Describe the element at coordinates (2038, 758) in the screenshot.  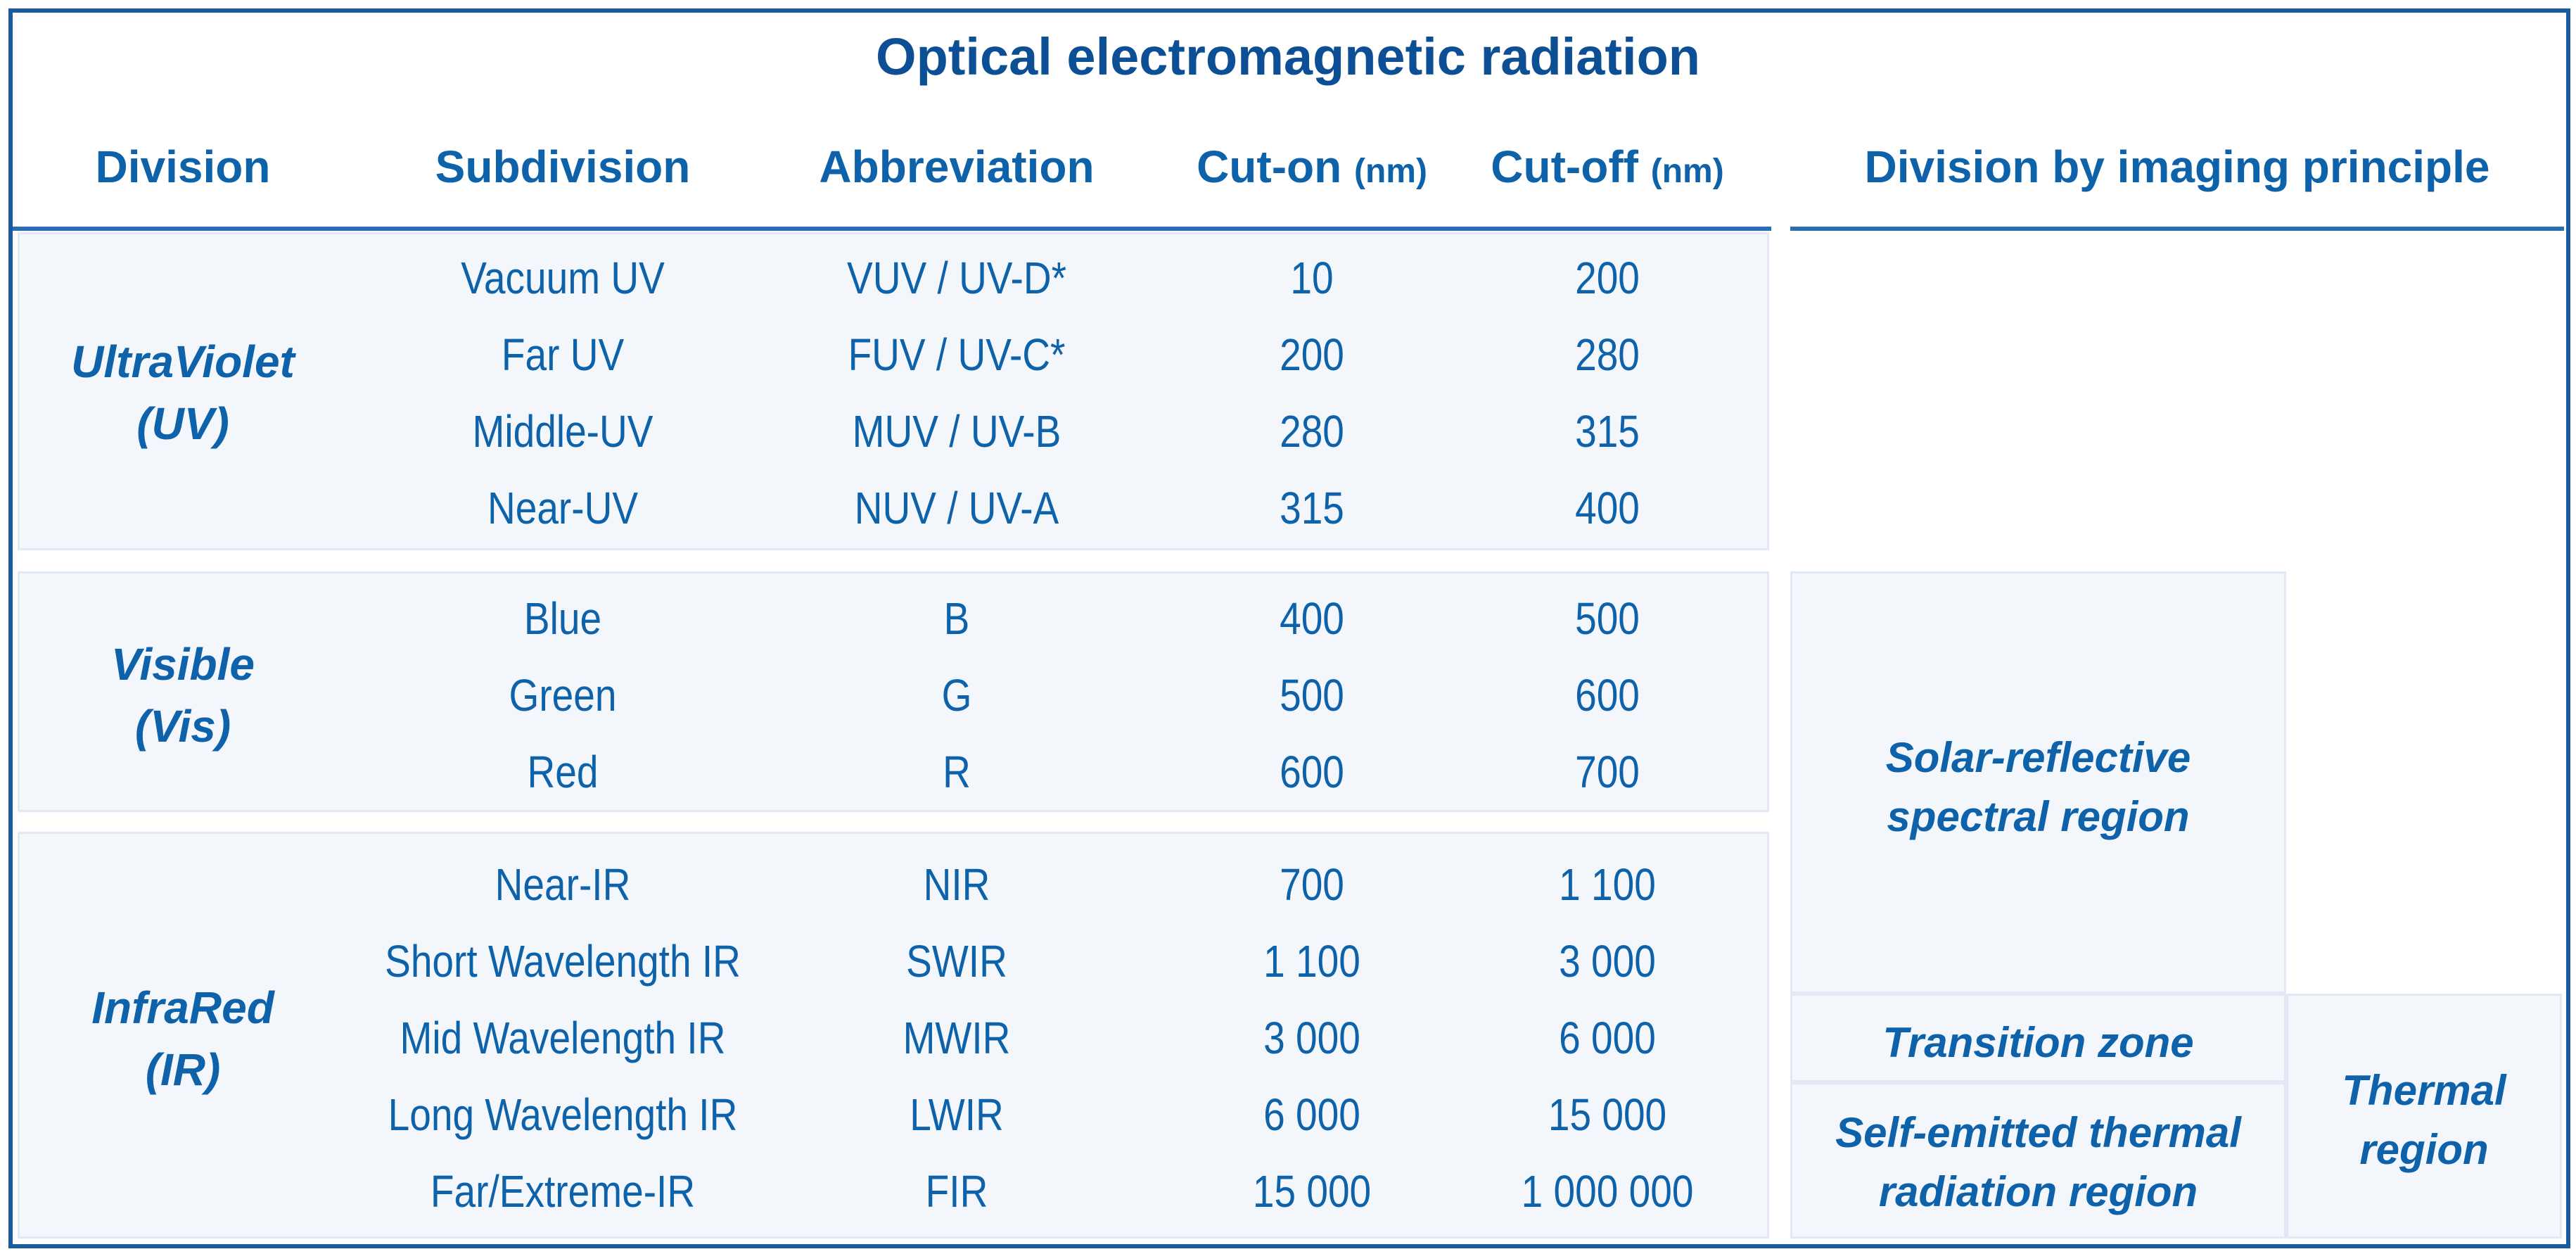
I see `solar-reflective-line1: Solar-reflective` at that location.